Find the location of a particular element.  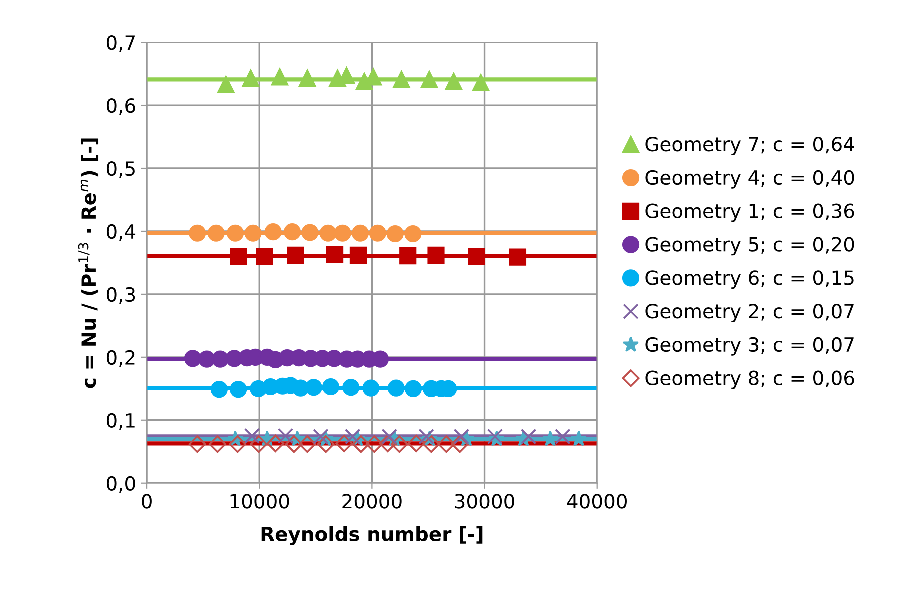

y-tick-label: 0,6 is located at coordinates (121, 107).